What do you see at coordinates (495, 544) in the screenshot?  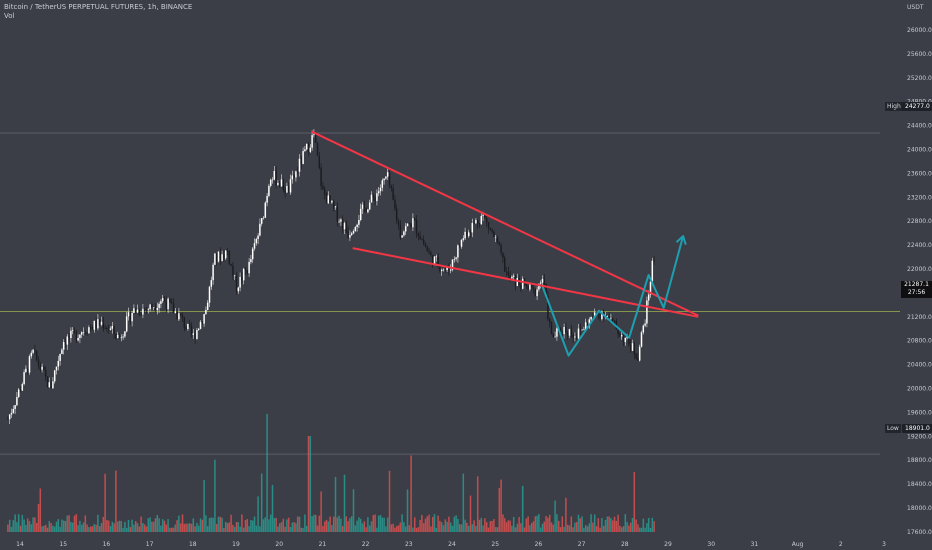 I see `date-tick-label: 25` at bounding box center [495, 544].